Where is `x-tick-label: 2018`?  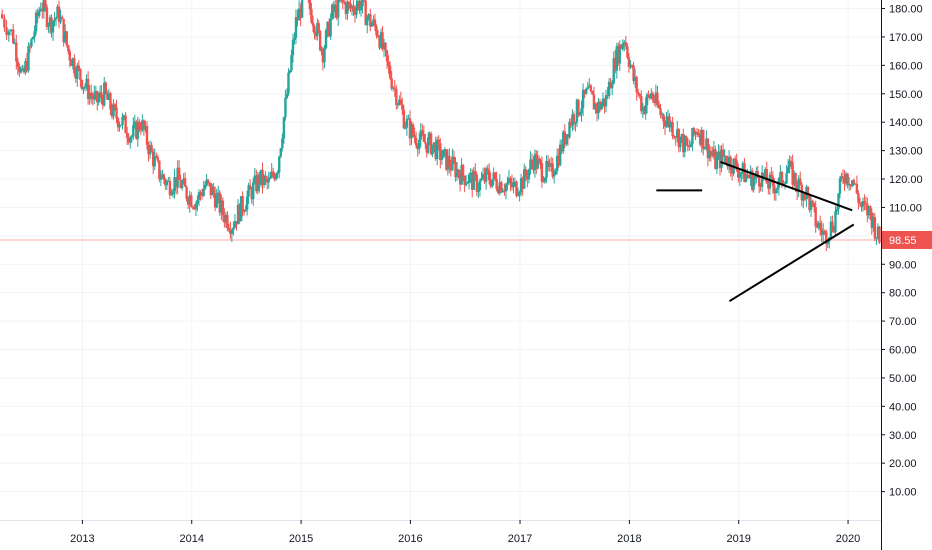
x-tick-label: 2018 is located at coordinates (629, 539).